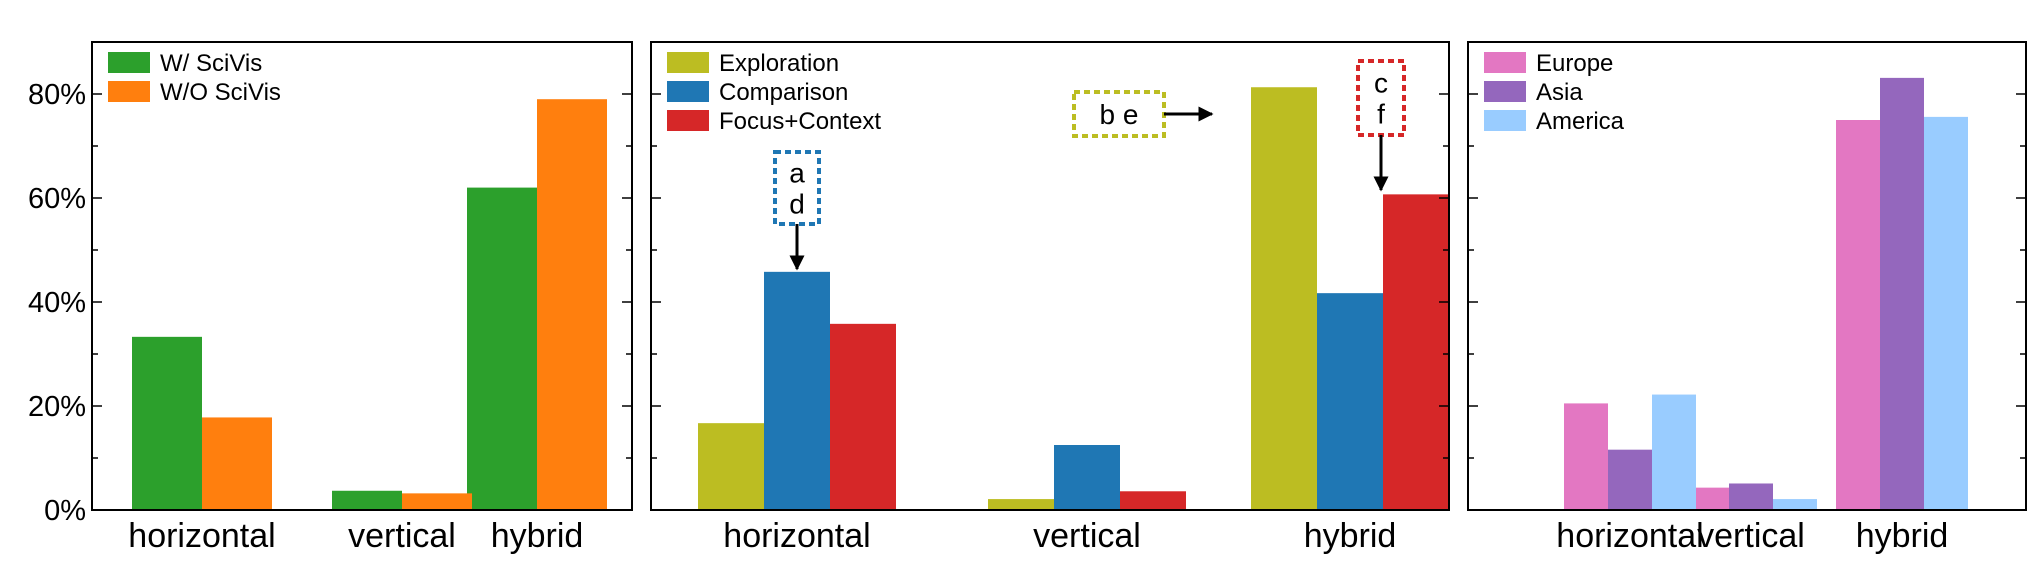 The height and width of the screenshot is (572, 2034). Describe the element at coordinates (502, 348) in the screenshot. I see `bar-w-scivis-hybrid` at that location.